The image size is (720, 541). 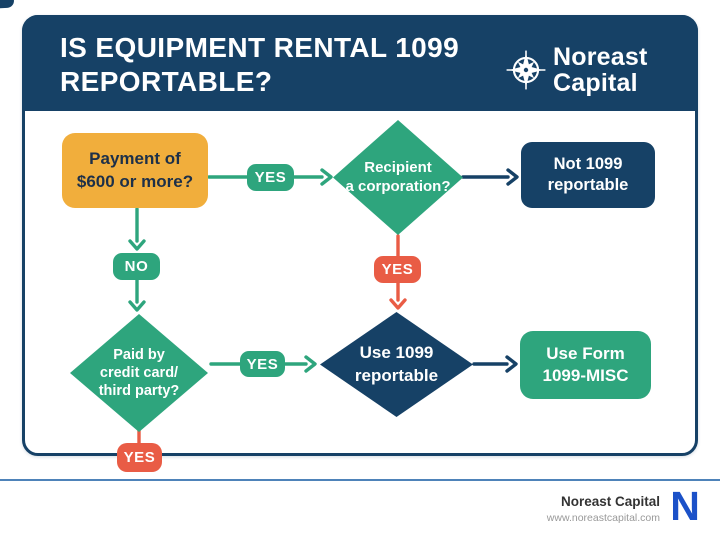 I want to click on logo-wordmark: Noreast Capital, so click(x=600, y=70).